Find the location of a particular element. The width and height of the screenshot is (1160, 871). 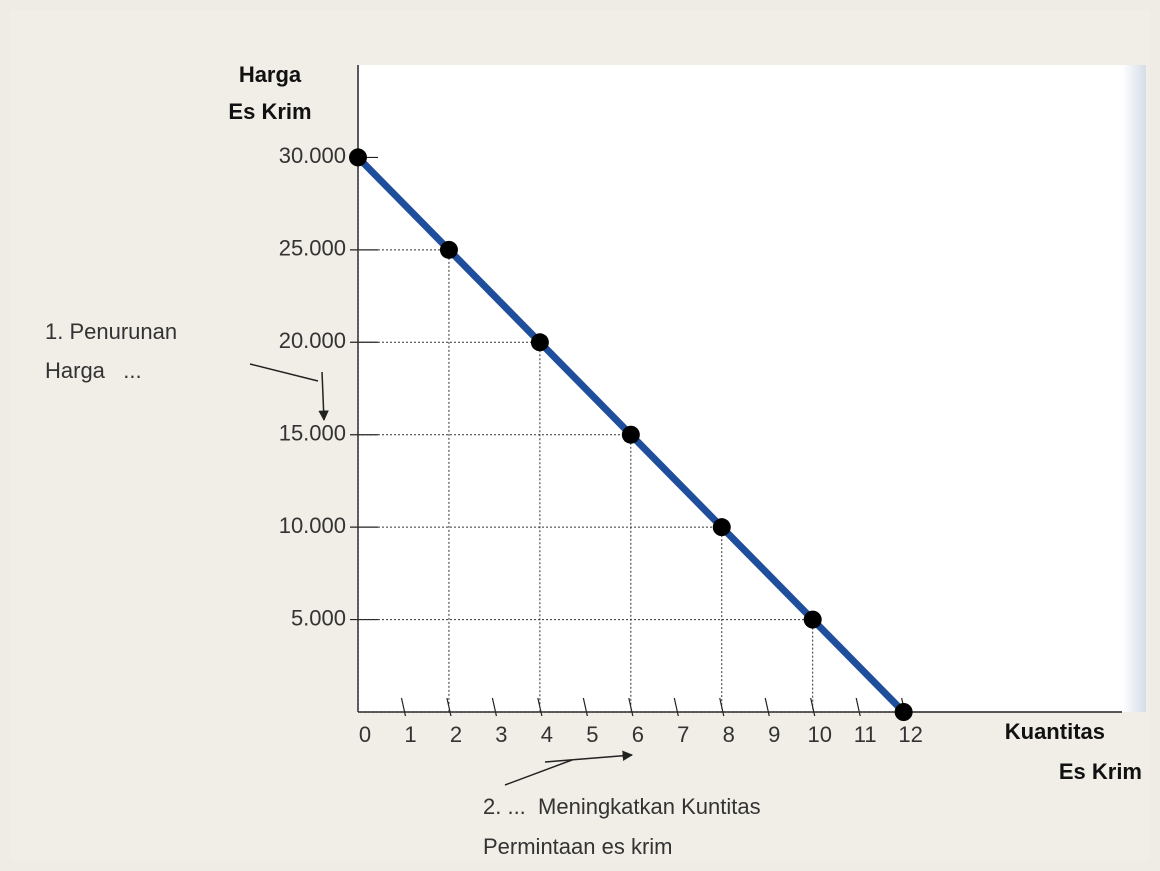

y-tick-label: 5.000 is located at coordinates (318, 617).